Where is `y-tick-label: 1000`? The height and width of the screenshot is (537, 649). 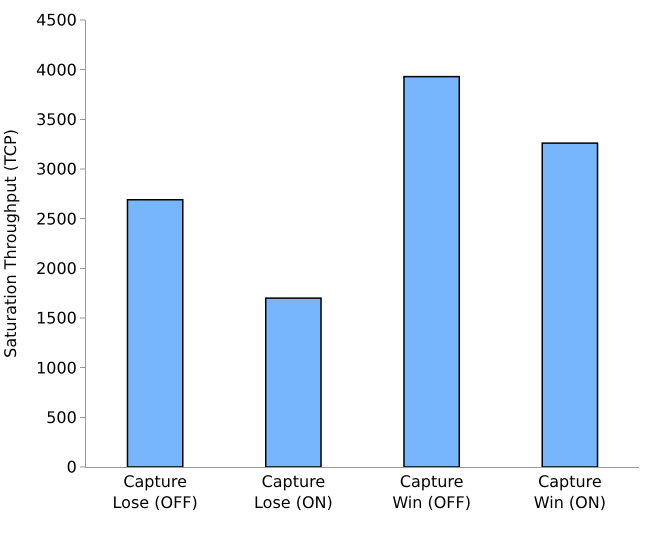 y-tick-label: 1000 is located at coordinates (56, 368).